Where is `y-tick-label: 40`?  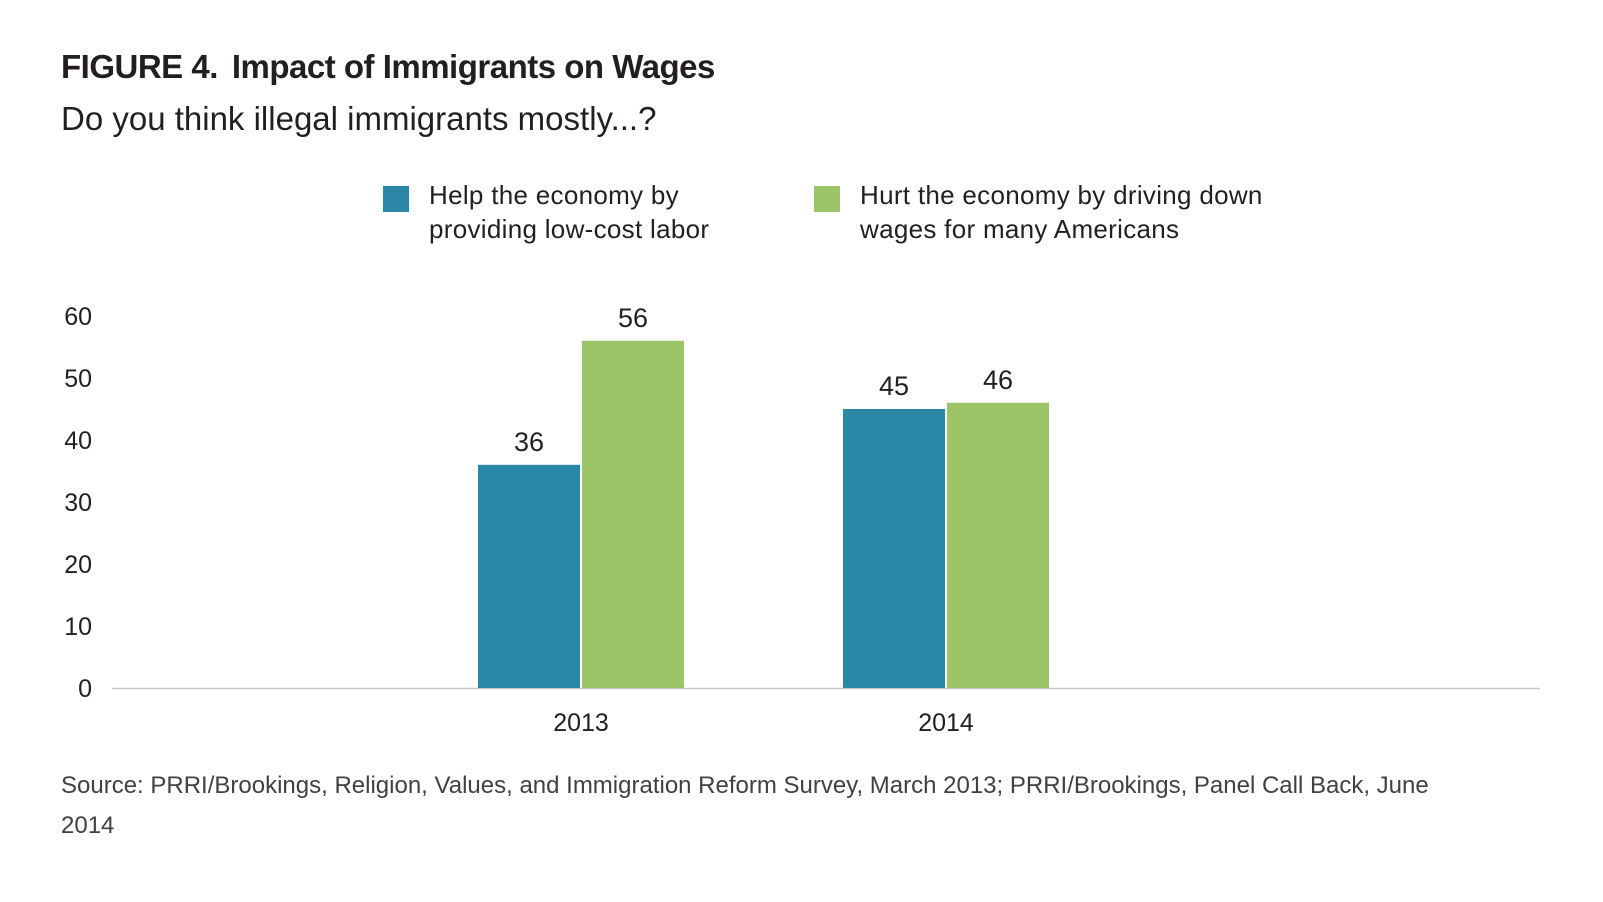
y-tick-label: 40 is located at coordinates (78, 441).